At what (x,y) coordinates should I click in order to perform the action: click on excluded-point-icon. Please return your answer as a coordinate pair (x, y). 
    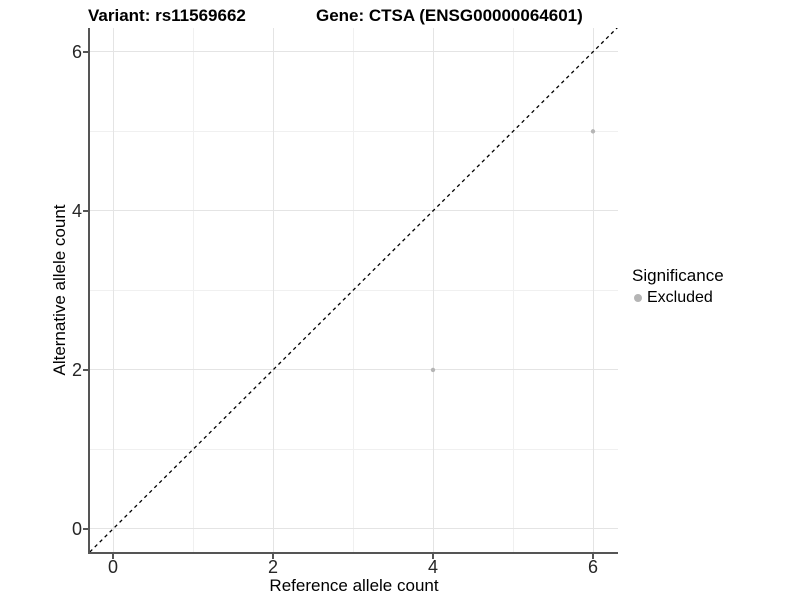
    Looking at the image, I should click on (638, 298).